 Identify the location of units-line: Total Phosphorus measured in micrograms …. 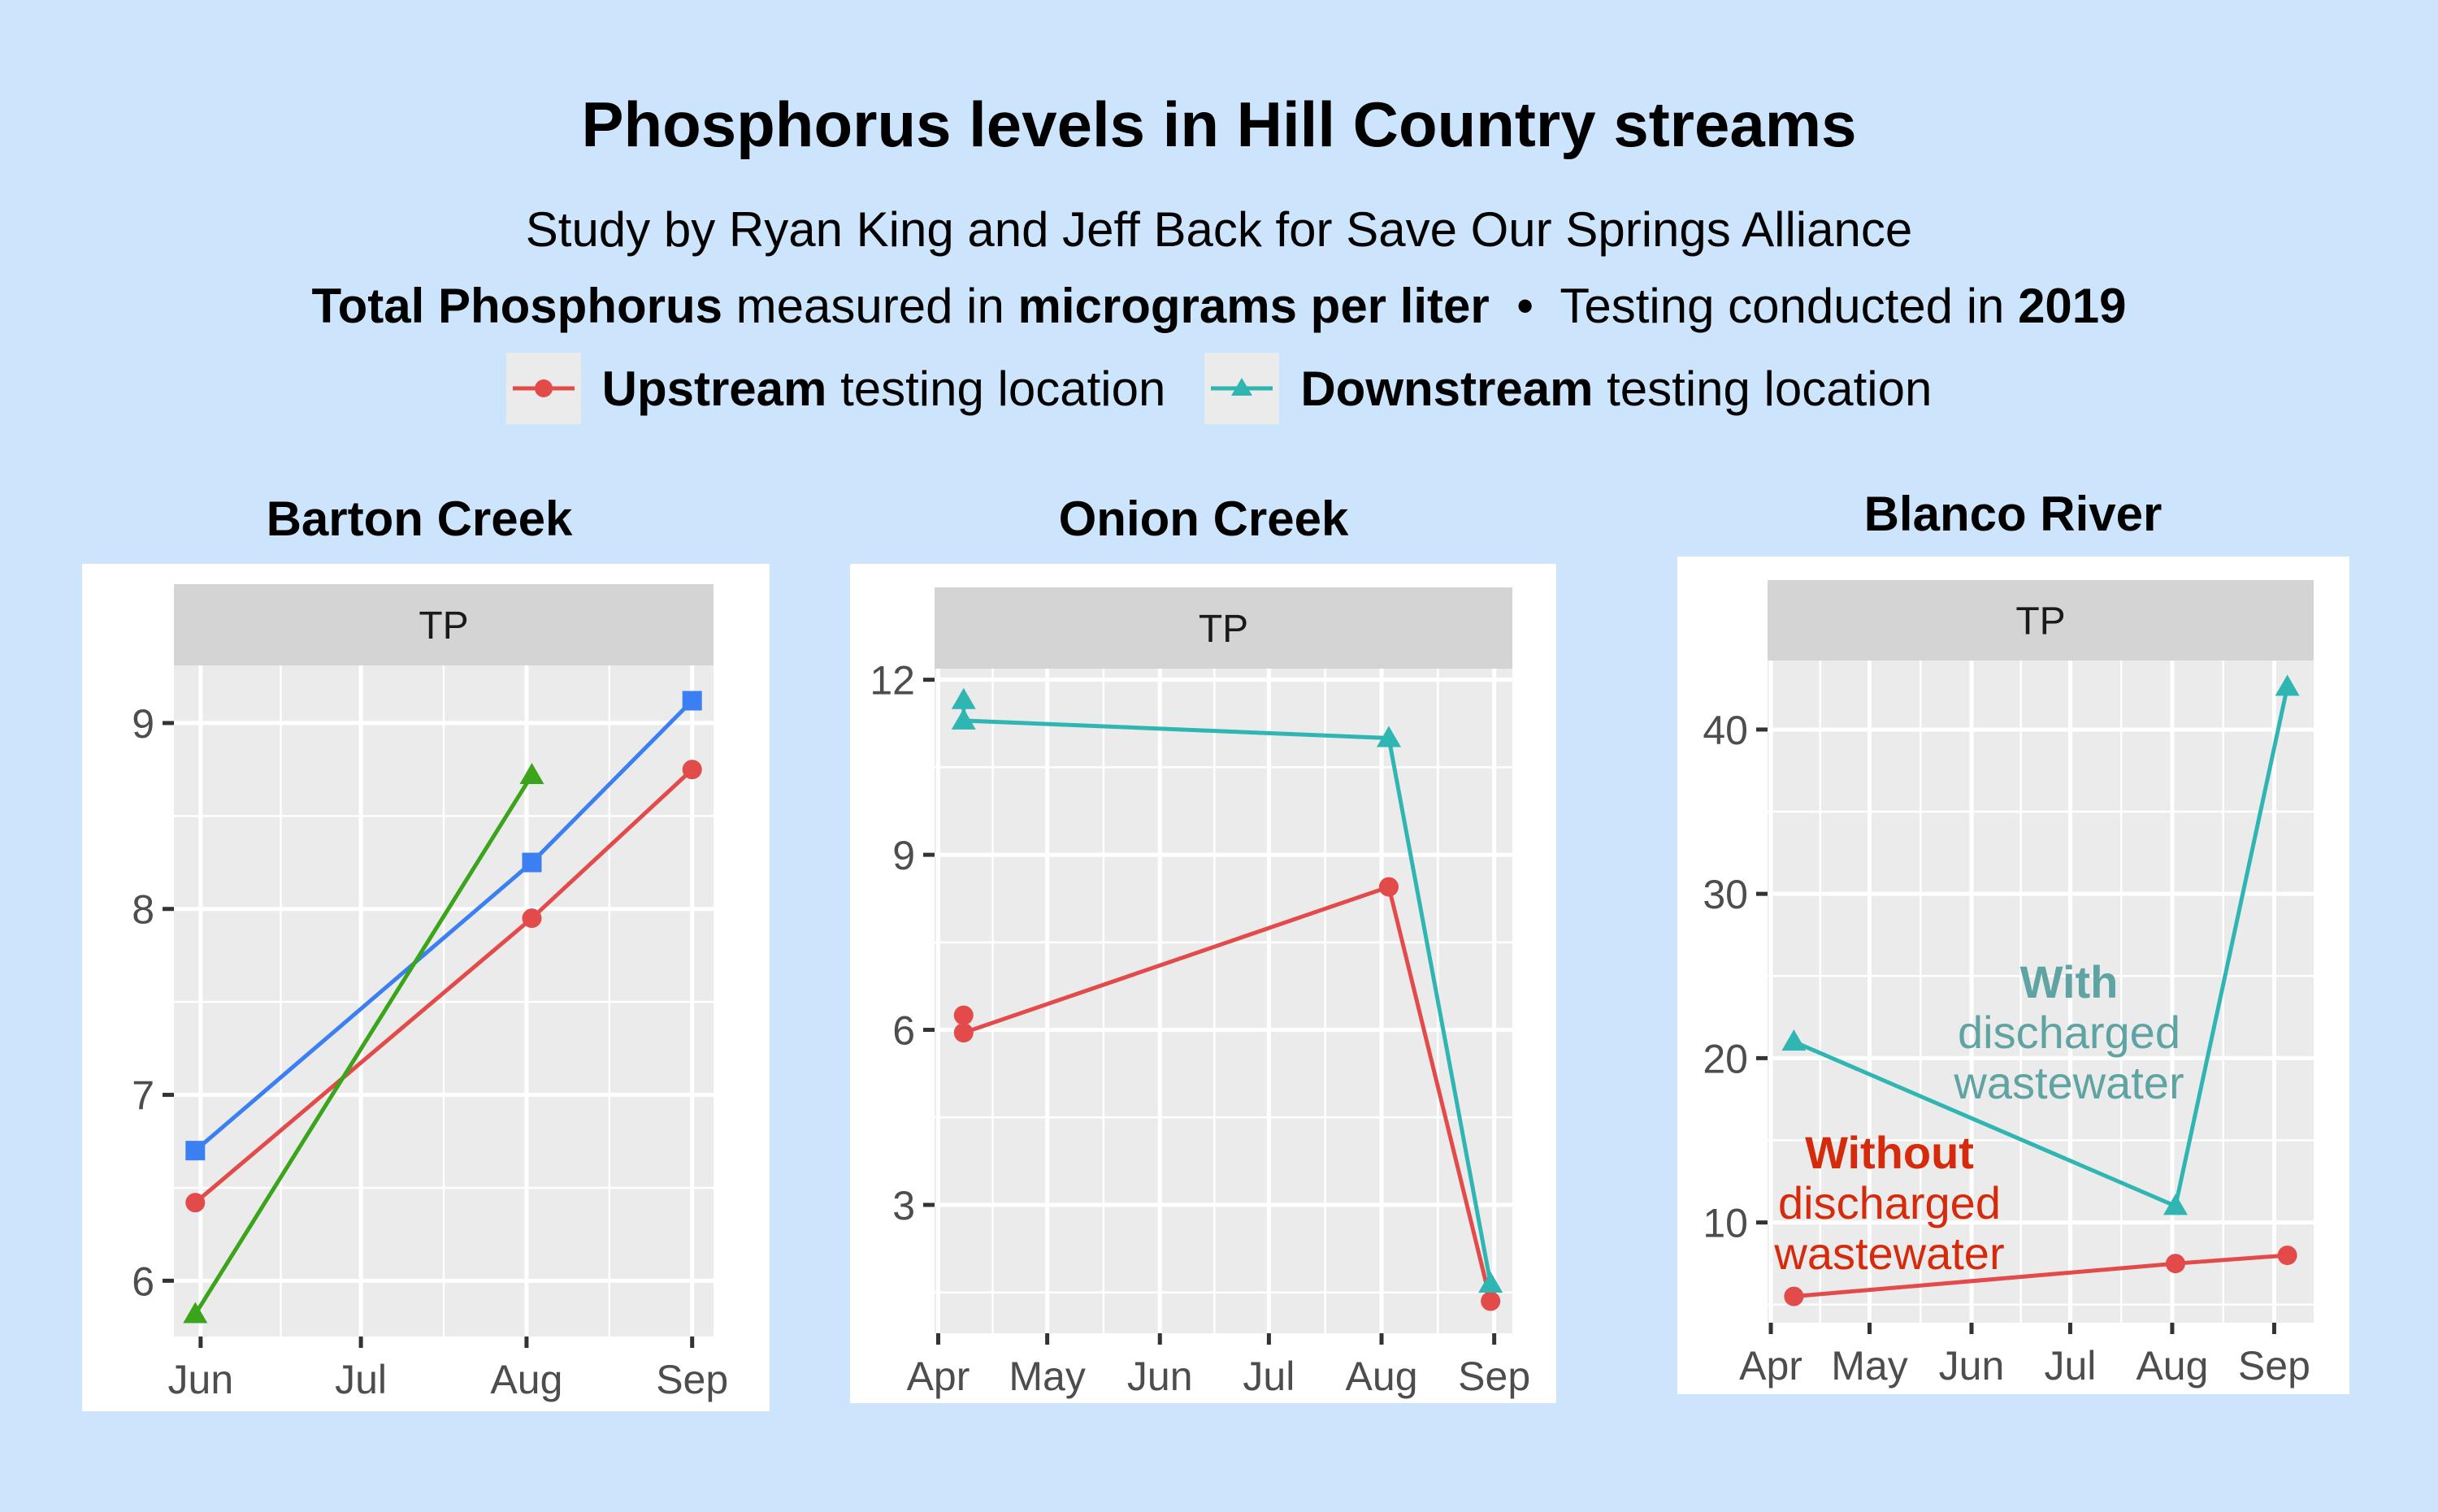
(1219, 306).